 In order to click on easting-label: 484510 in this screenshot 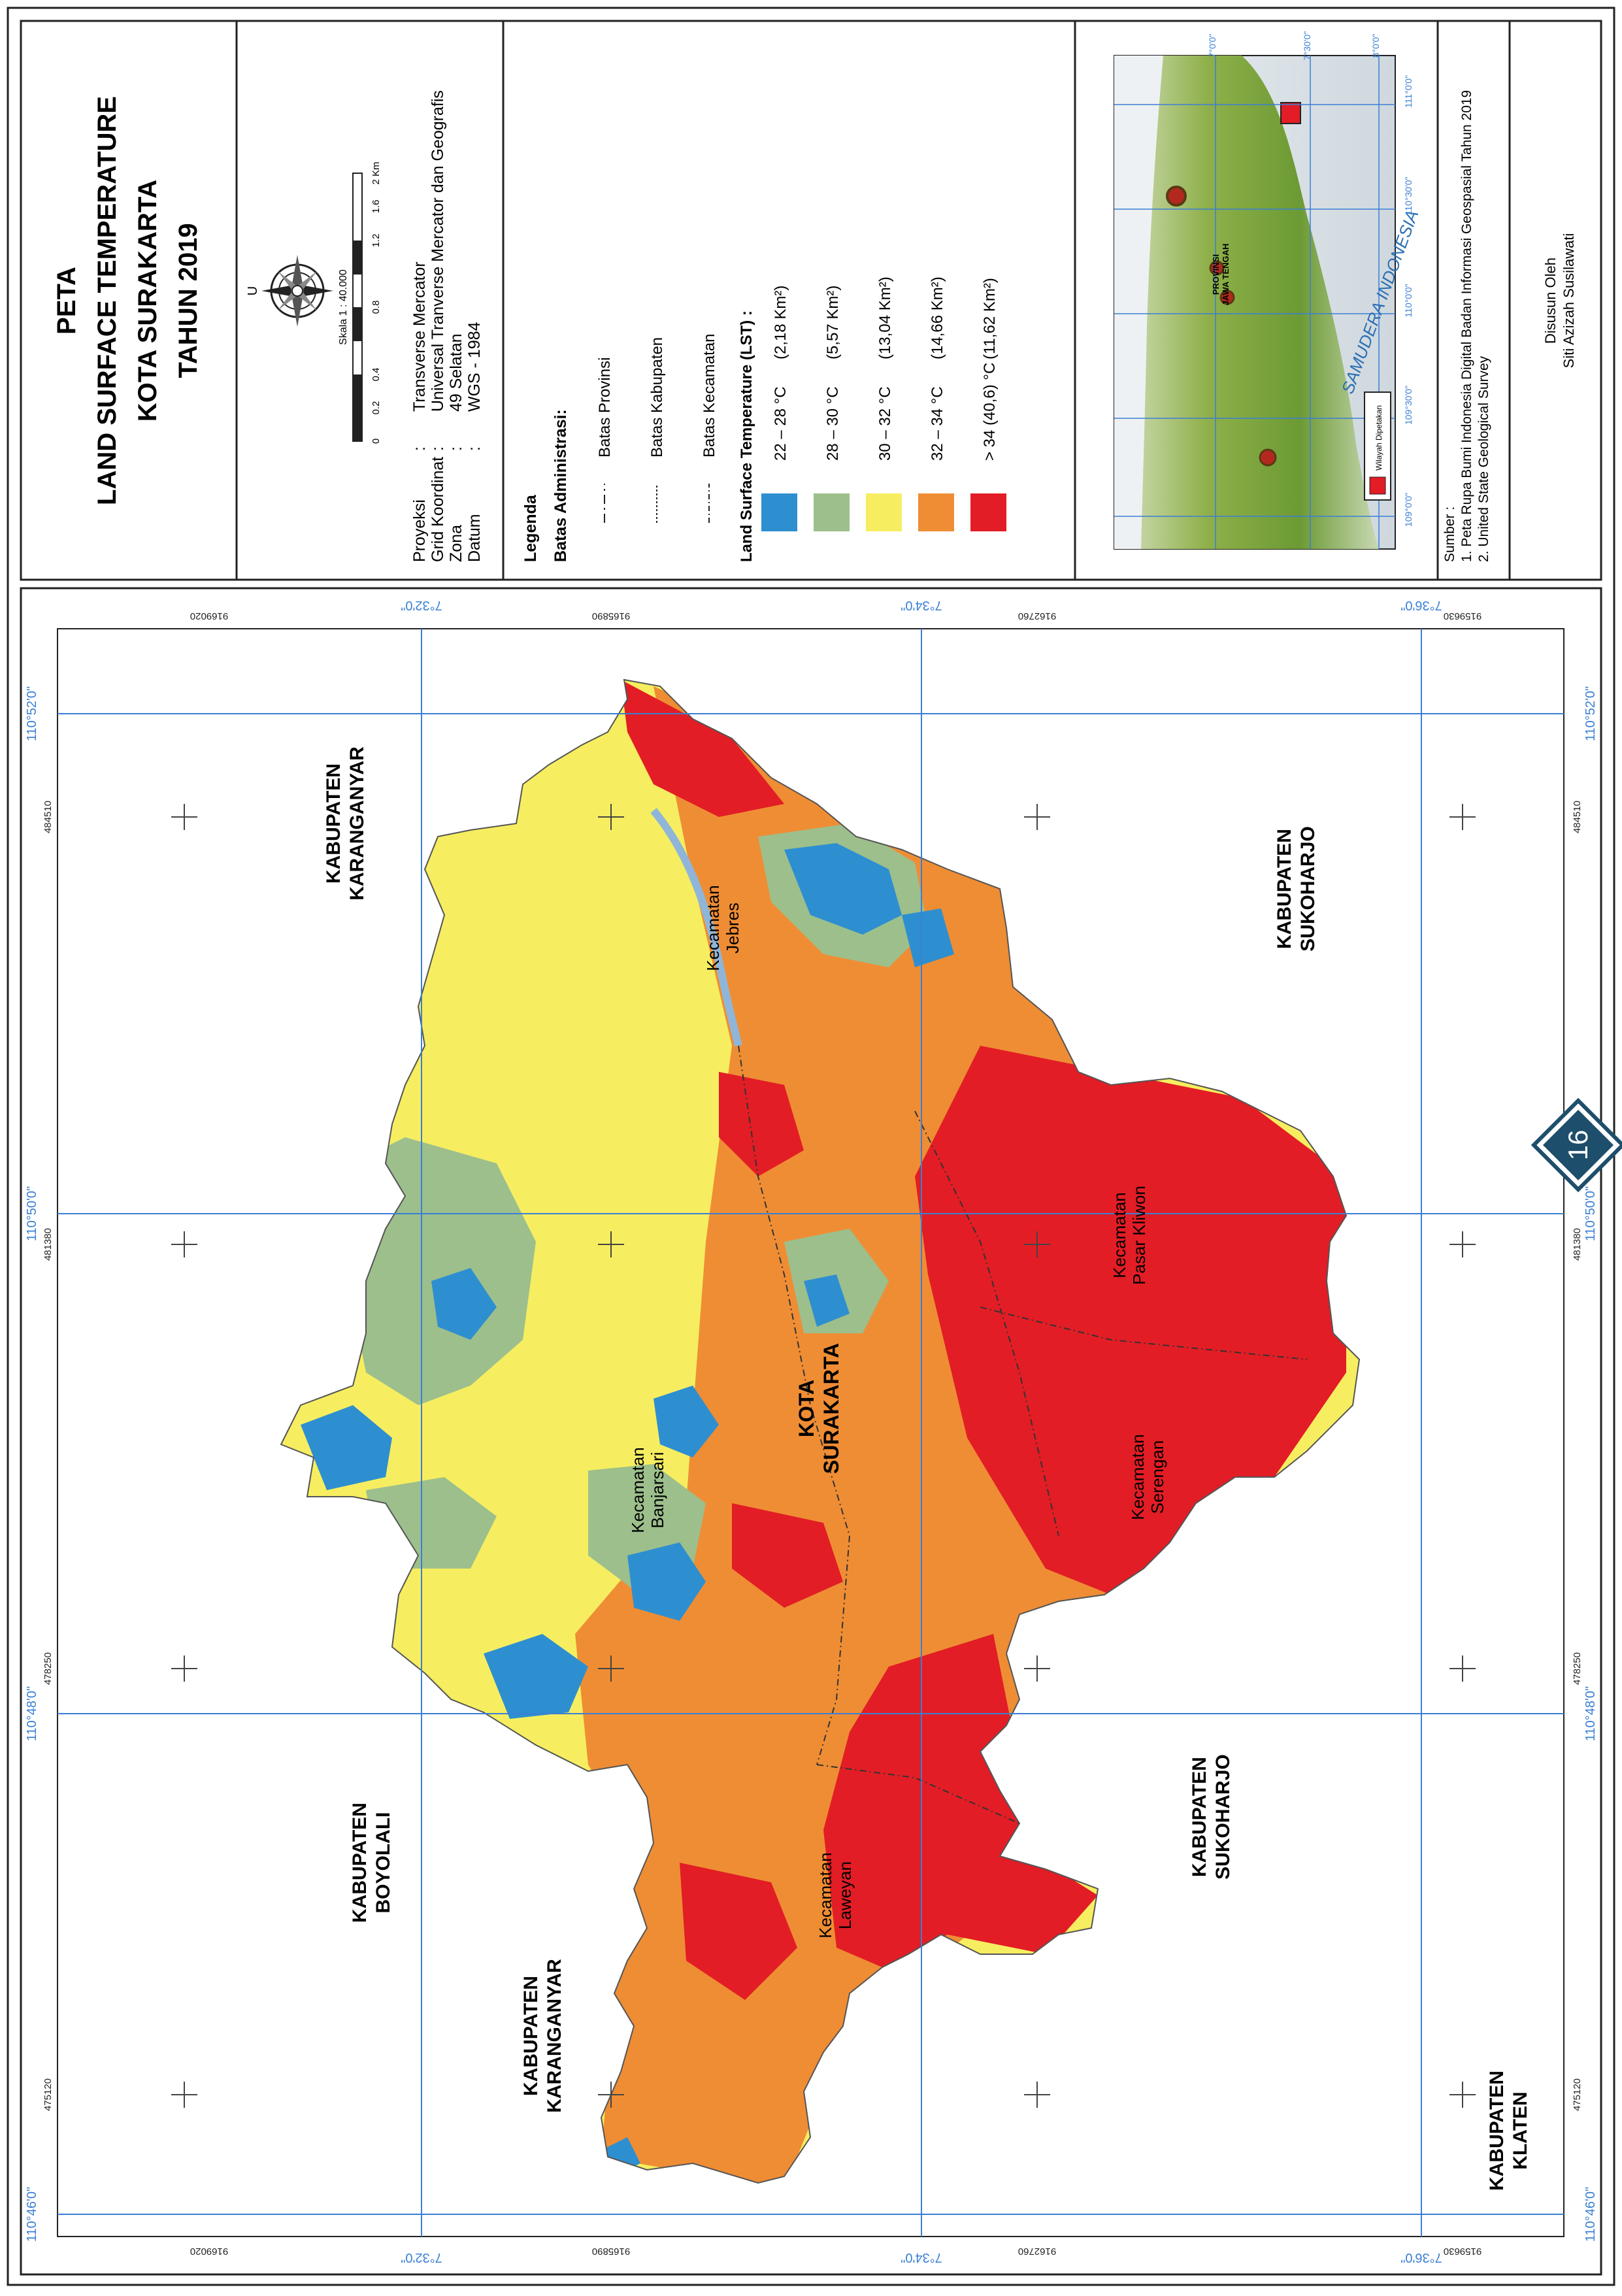, I will do `click(1577, 817)`.